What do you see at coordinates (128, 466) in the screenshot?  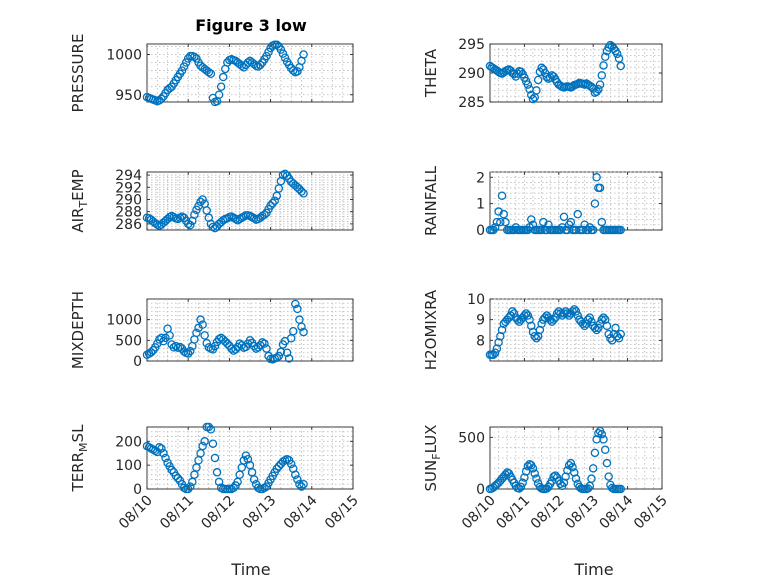 I see `y-tick-label: 100` at bounding box center [128, 466].